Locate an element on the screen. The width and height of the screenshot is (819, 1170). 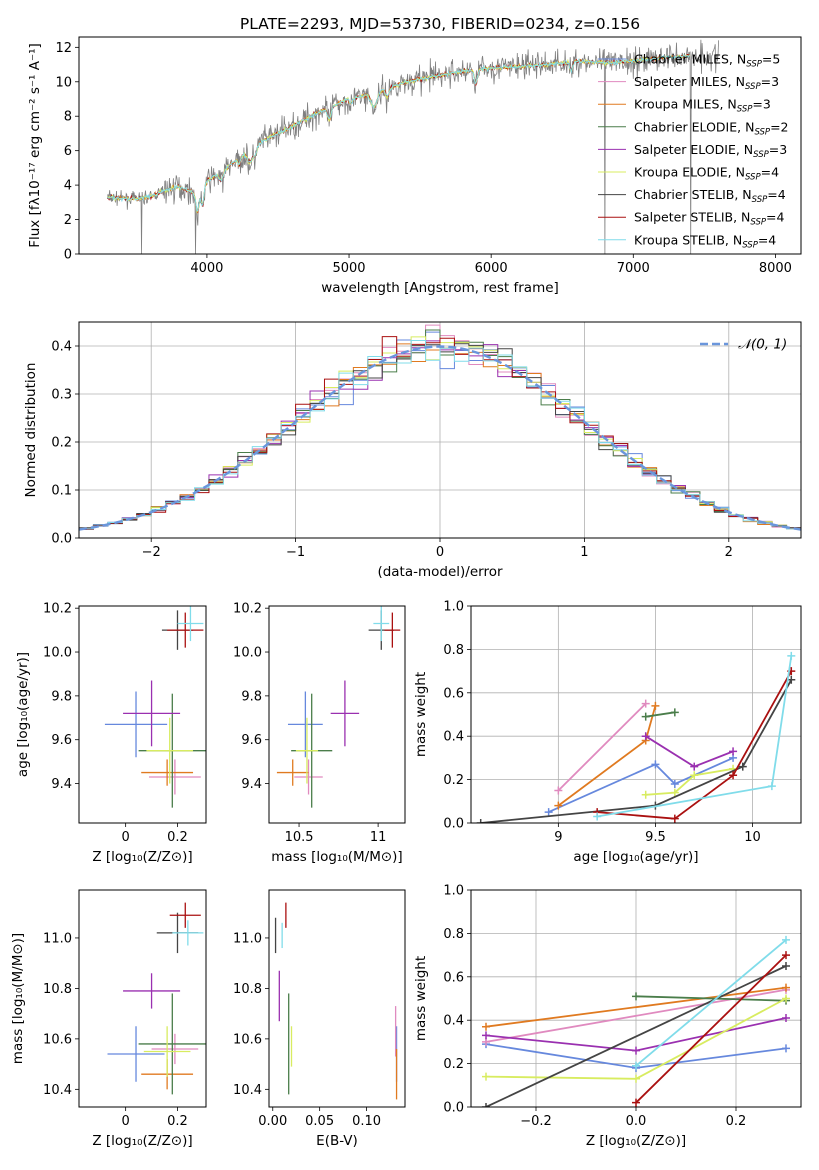
y-tick-label: 0.1 is located at coordinates (61, 491).